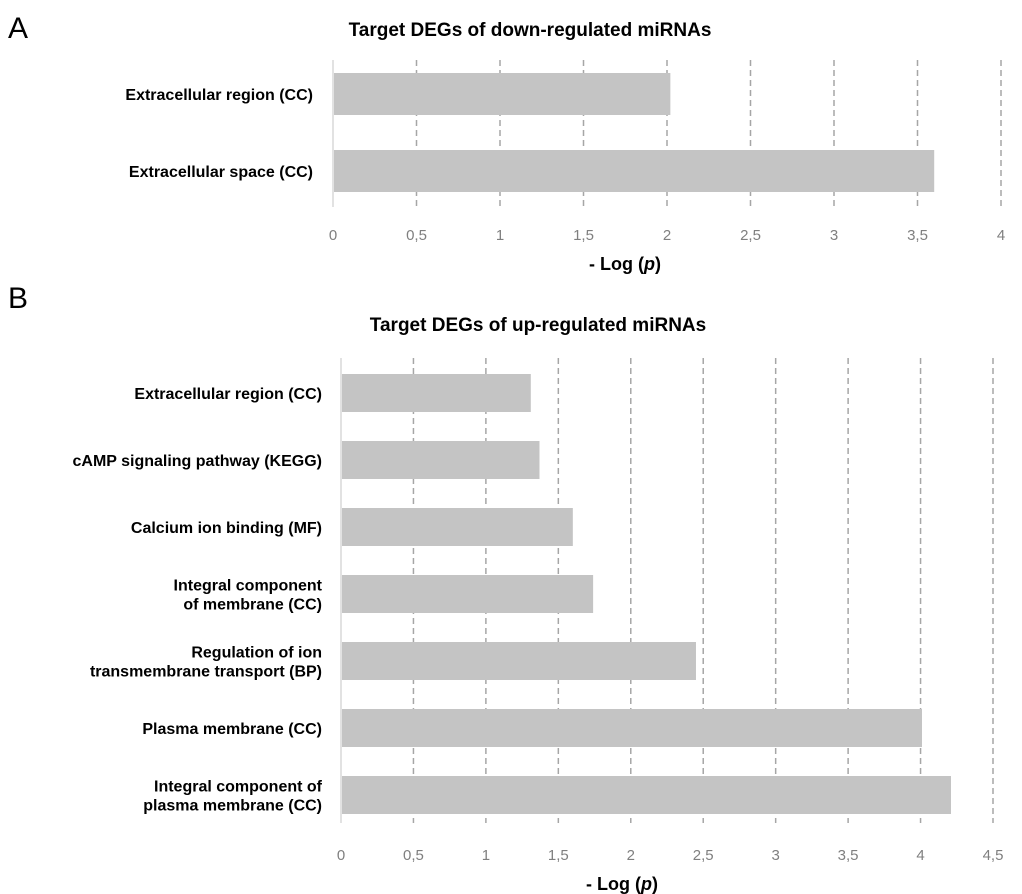  Describe the element at coordinates (221, 172) in the screenshot. I see `category-label: Extracellular space (CC)` at that location.